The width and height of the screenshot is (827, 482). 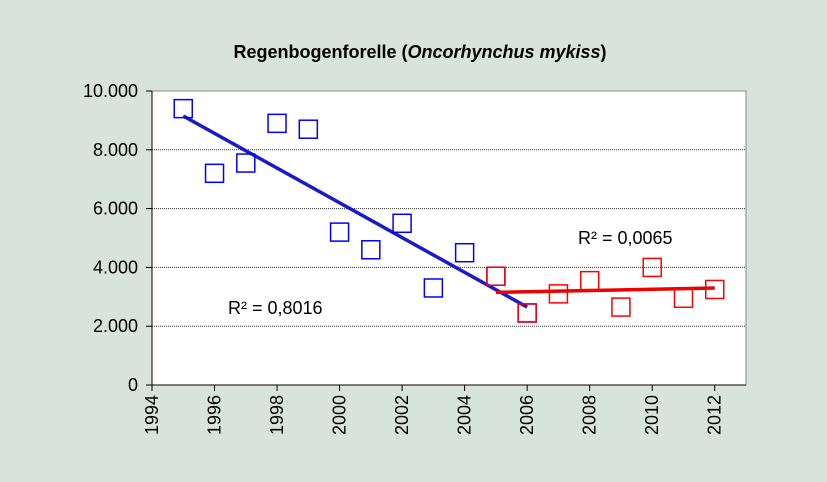 I want to click on x-tick-label: 1998, so click(x=277, y=415).